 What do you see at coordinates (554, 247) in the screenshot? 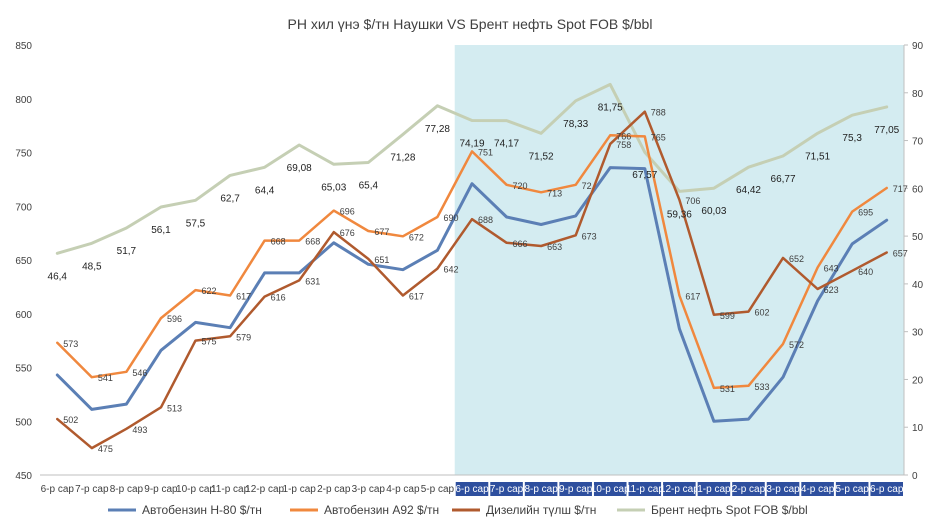
I see `data-label-series-3: 663` at bounding box center [554, 247].